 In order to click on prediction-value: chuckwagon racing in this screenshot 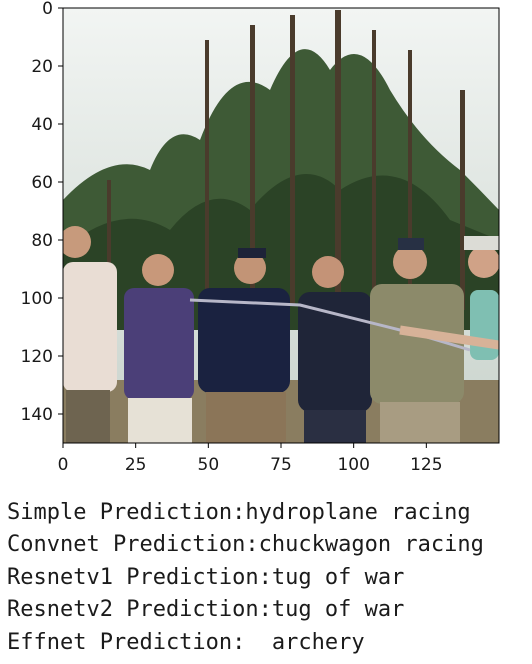, I will do `click(371, 545)`.